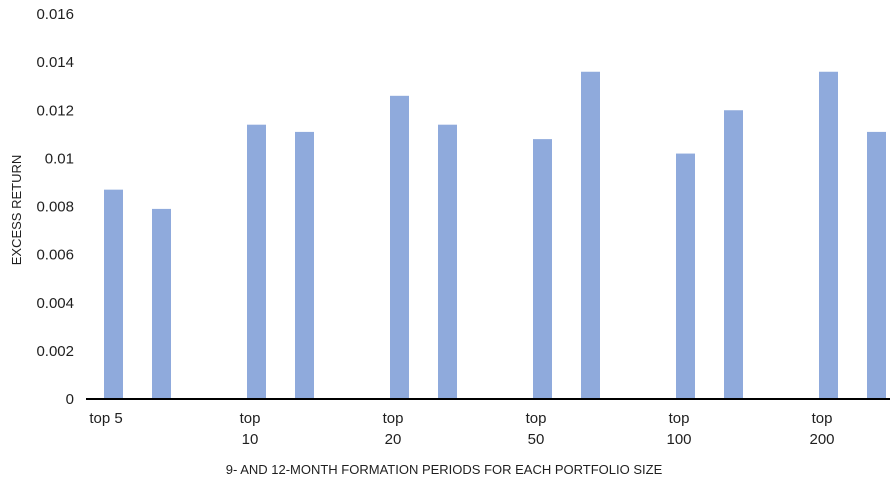 The image size is (890, 480). What do you see at coordinates (821, 439) in the screenshot?
I see `x-tick-label-line: 200` at bounding box center [821, 439].